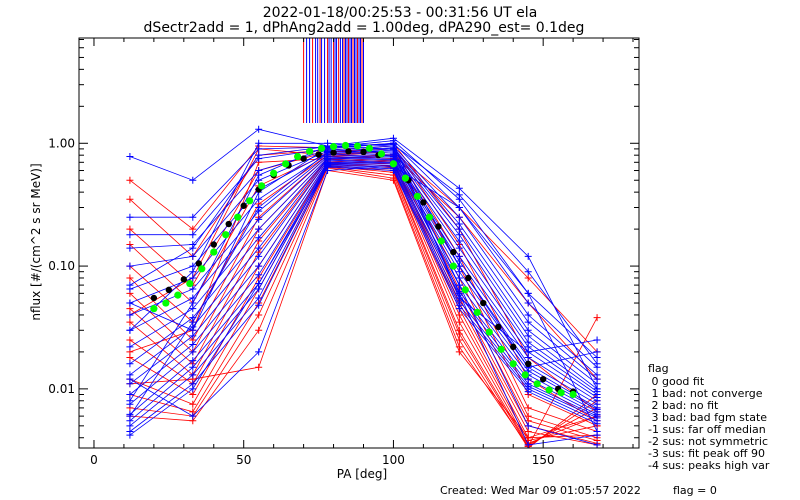  I want to click on flag-legend-item: -3 sus: fit peak off 90, so click(706, 453).